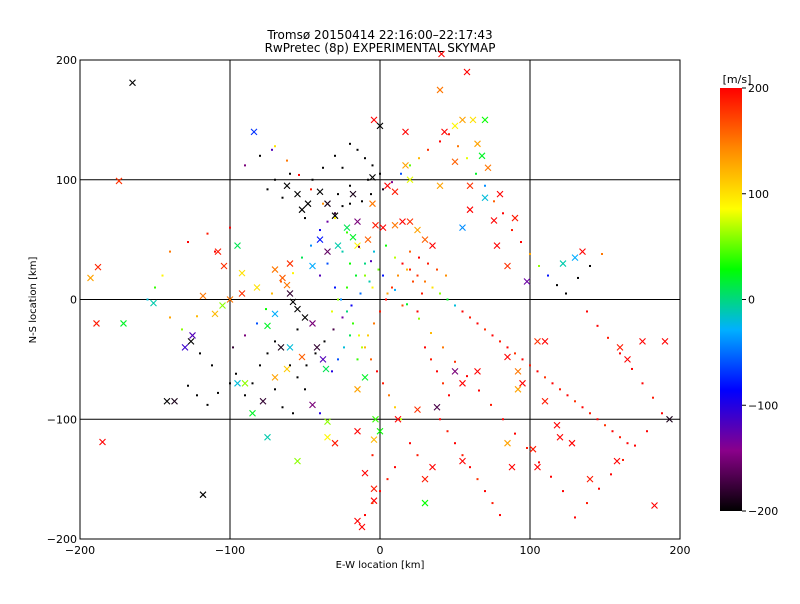 The height and width of the screenshot is (604, 800). Describe the element at coordinates (73, 300) in the screenshot. I see `y-tick-label: 0` at that location.